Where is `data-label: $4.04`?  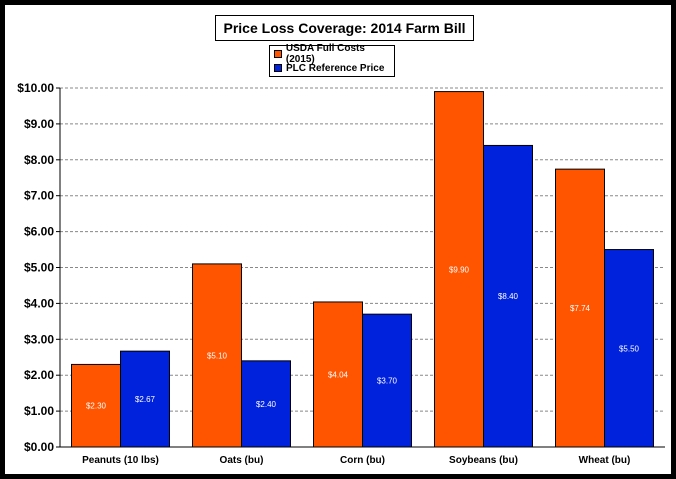 data-label: $4.04 is located at coordinates (338, 374).